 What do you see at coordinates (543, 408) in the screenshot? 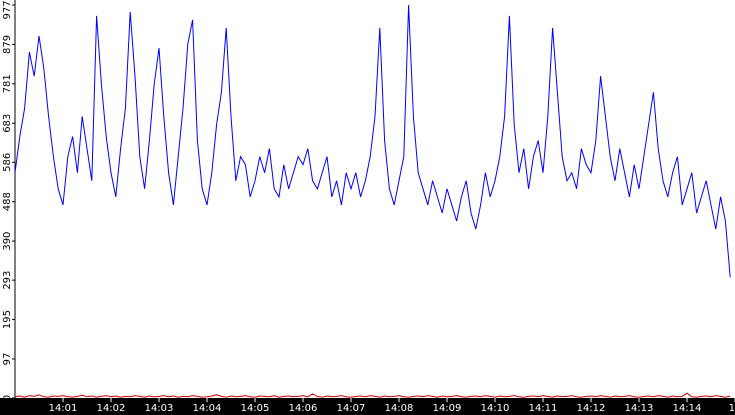
I see `x-tick-label: 14:11` at bounding box center [543, 408].